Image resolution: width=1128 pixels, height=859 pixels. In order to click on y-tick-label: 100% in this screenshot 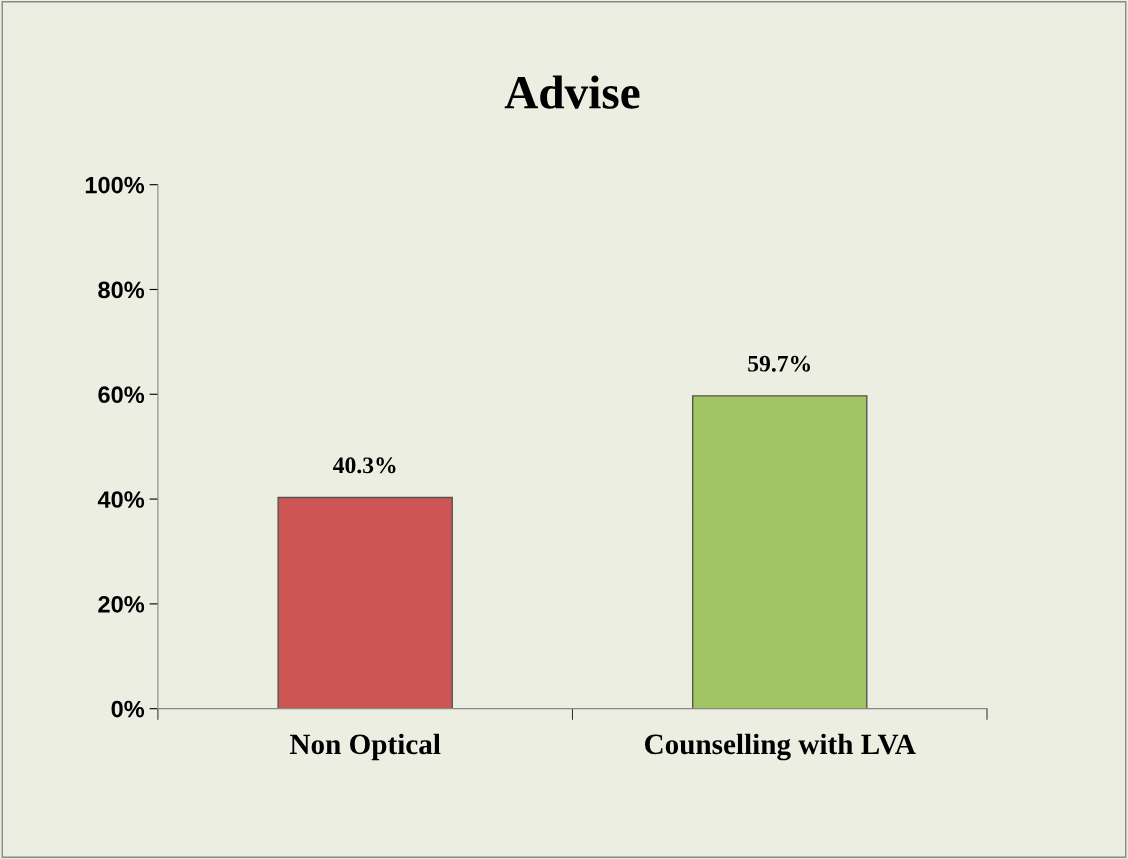, I will do `click(115, 185)`.